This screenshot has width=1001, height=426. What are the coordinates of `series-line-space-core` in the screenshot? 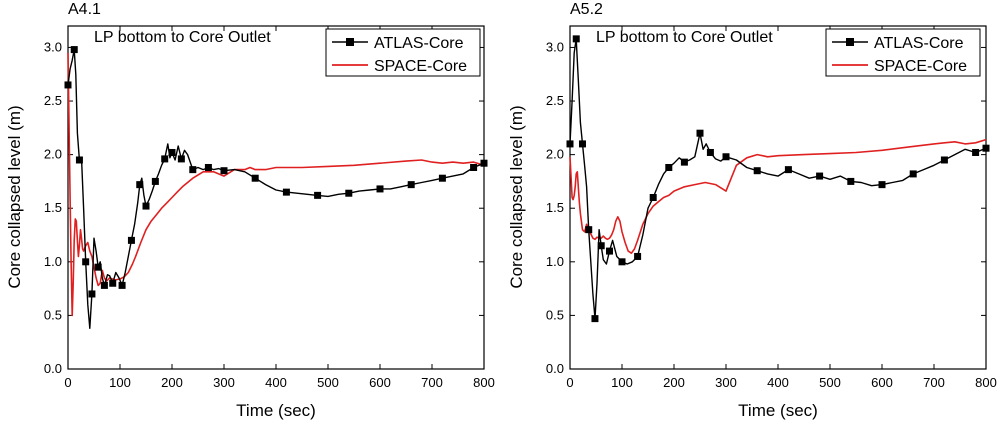 It's located at (778, 196).